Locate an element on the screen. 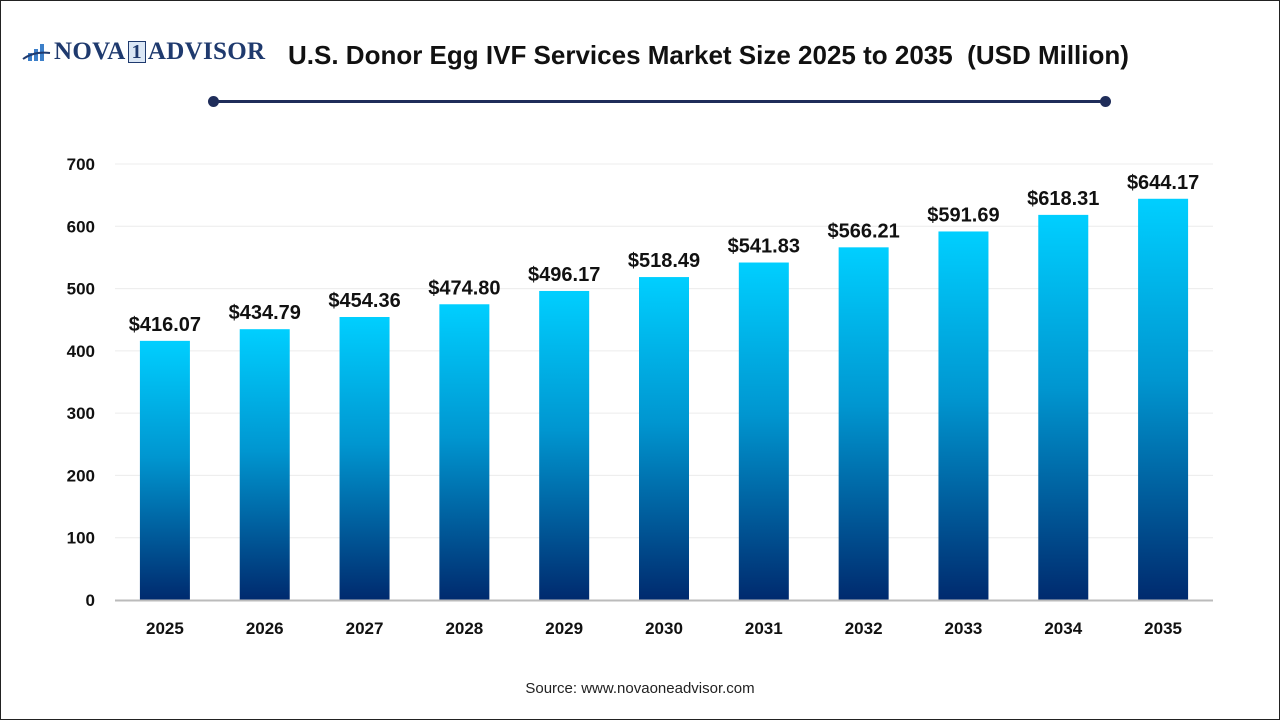 The image size is (1280, 720). bar-2030 is located at coordinates (664, 438).